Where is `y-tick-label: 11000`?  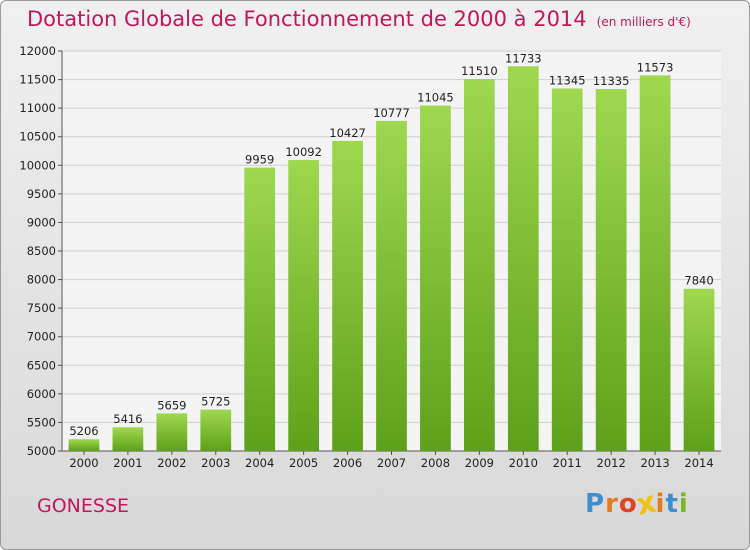 y-tick-label: 11000 is located at coordinates (37, 108).